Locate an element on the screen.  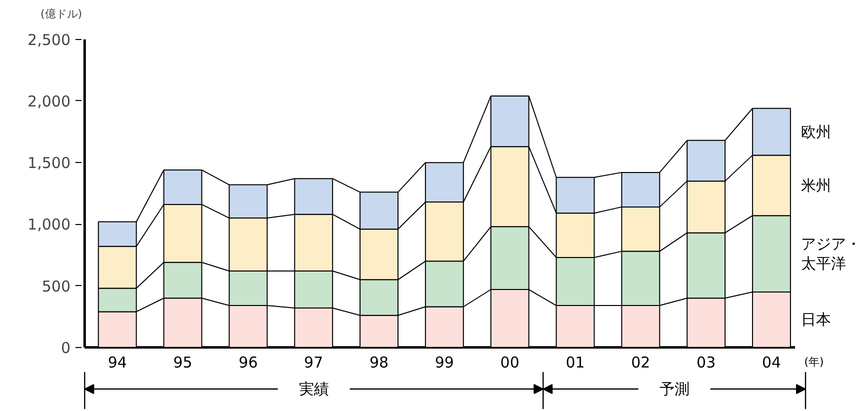
x-tick-label: 94 is located at coordinates (117, 363).